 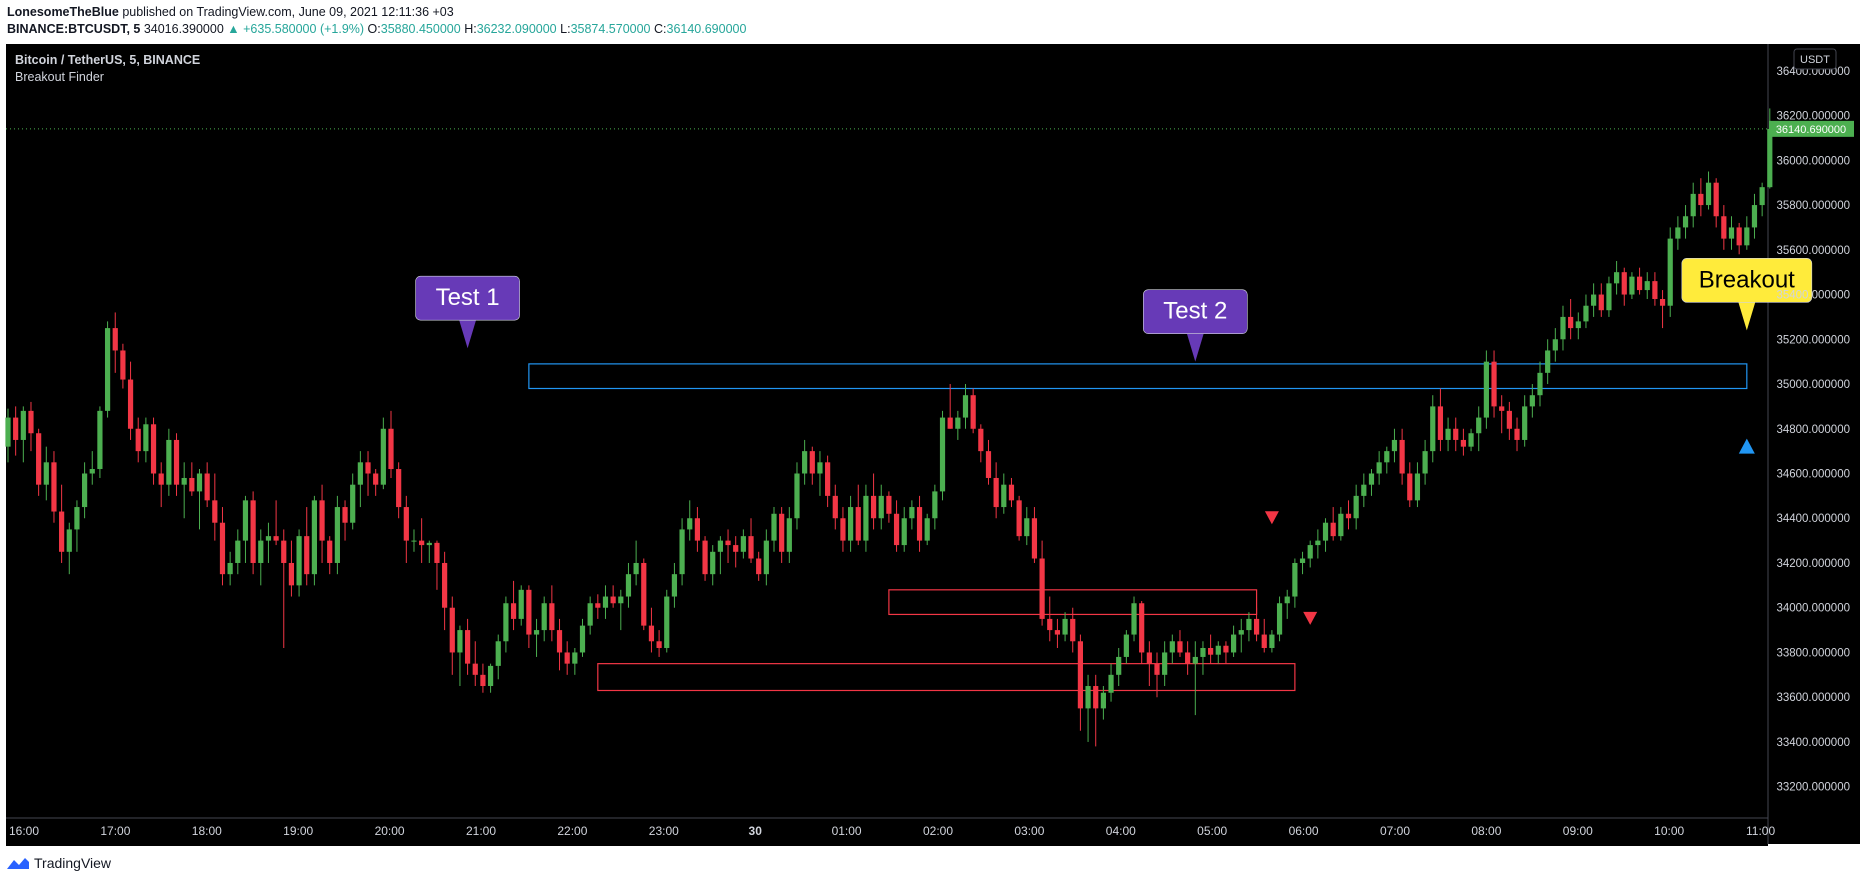 What do you see at coordinates (1746, 446) in the screenshot?
I see `breakout-up-arrow-icon` at bounding box center [1746, 446].